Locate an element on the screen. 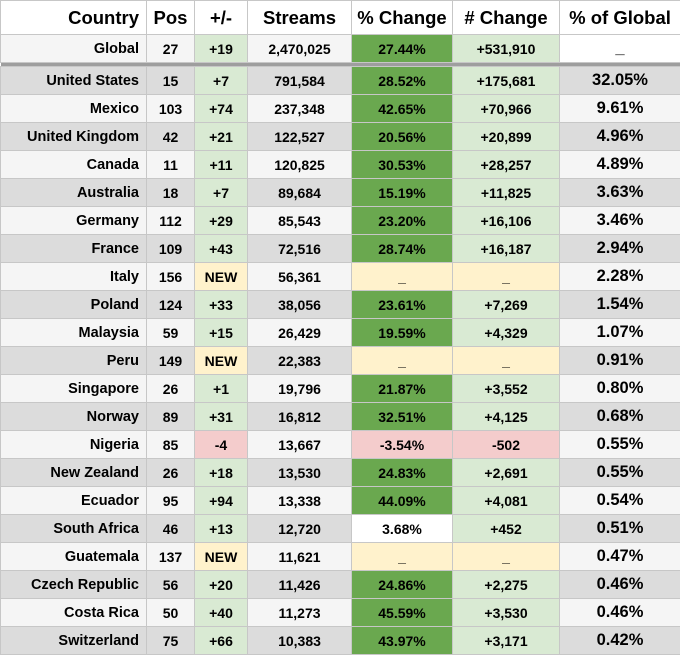  cell-pct-global: 0.55% is located at coordinates (619, 444).